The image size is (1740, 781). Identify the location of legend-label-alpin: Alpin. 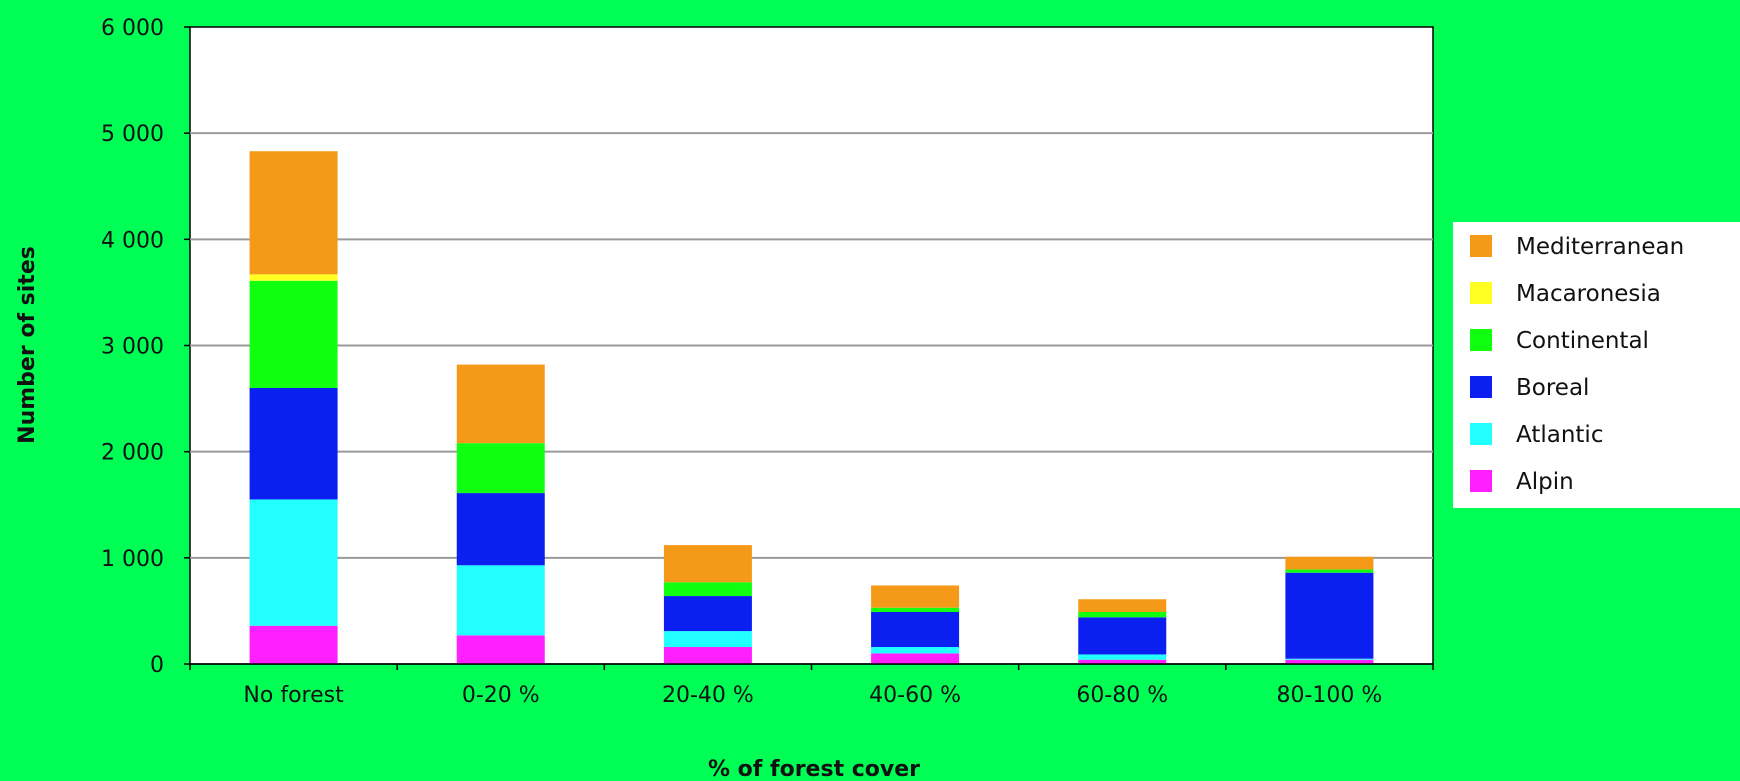
(1545, 482).